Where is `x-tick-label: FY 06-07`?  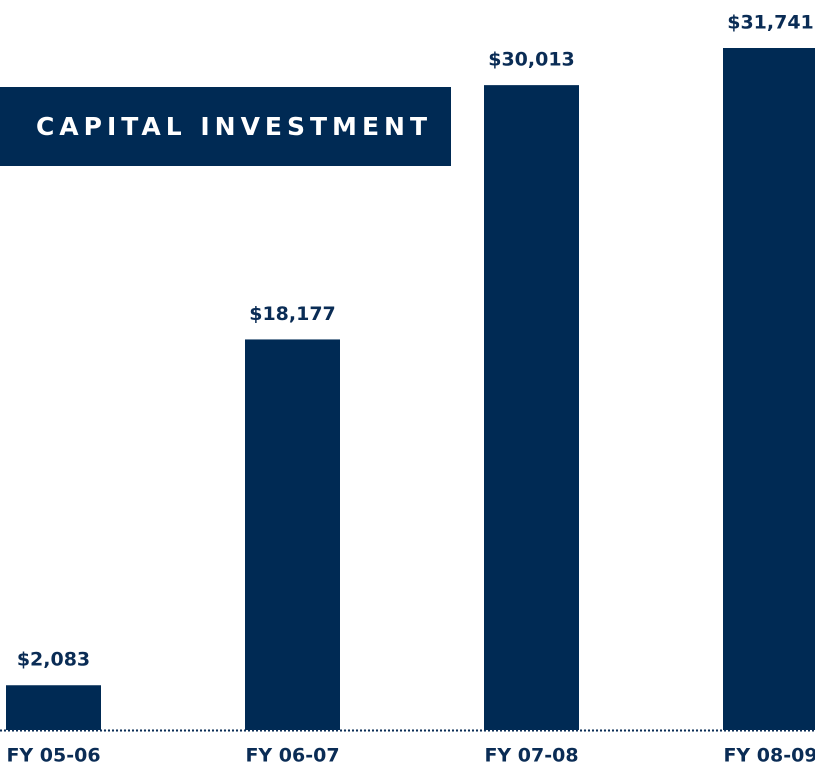
x-tick-label: FY 06-07 is located at coordinates (292, 756).